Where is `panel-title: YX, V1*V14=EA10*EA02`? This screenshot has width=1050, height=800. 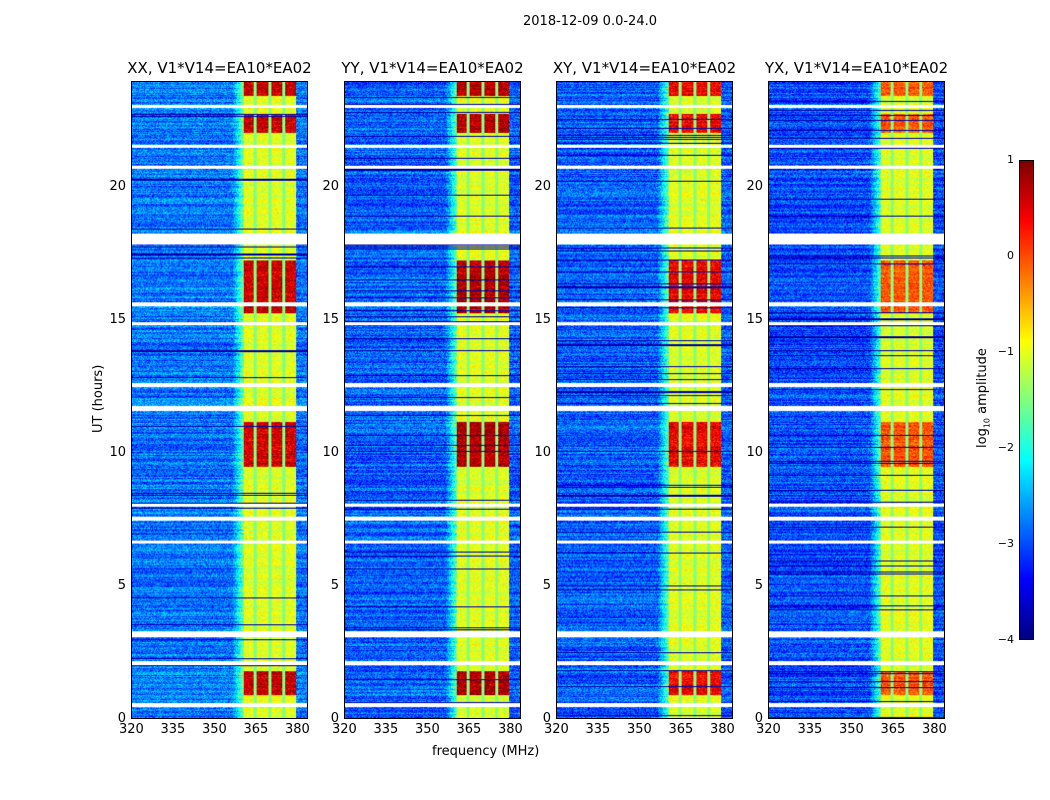
panel-title: YX, V1*V14=EA10*EA02 is located at coordinates (856, 68).